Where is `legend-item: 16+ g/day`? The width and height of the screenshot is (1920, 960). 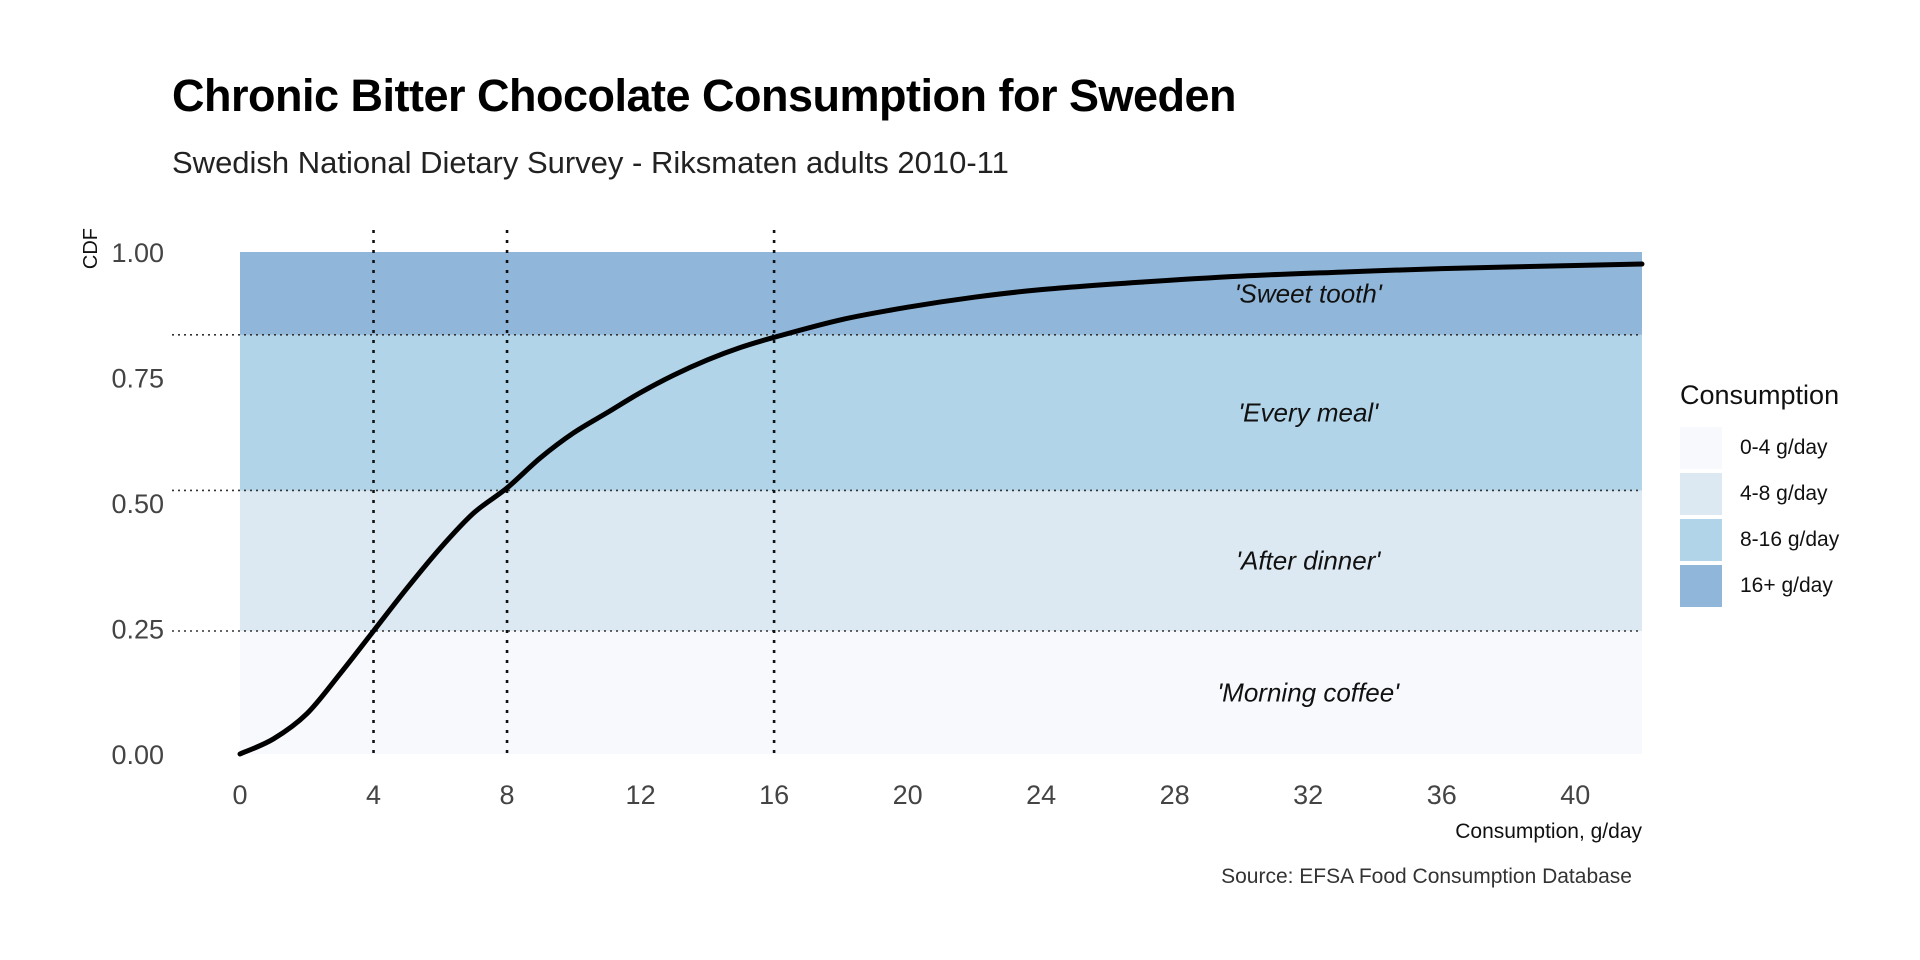 legend-item: 16+ g/day is located at coordinates (1759, 586).